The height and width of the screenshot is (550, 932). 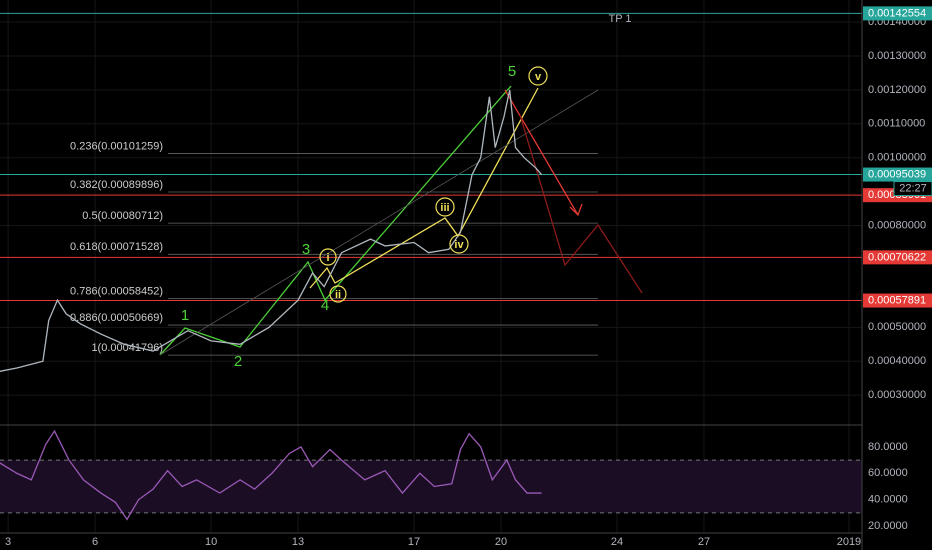 I want to click on wave-label: 1, so click(x=185, y=315).